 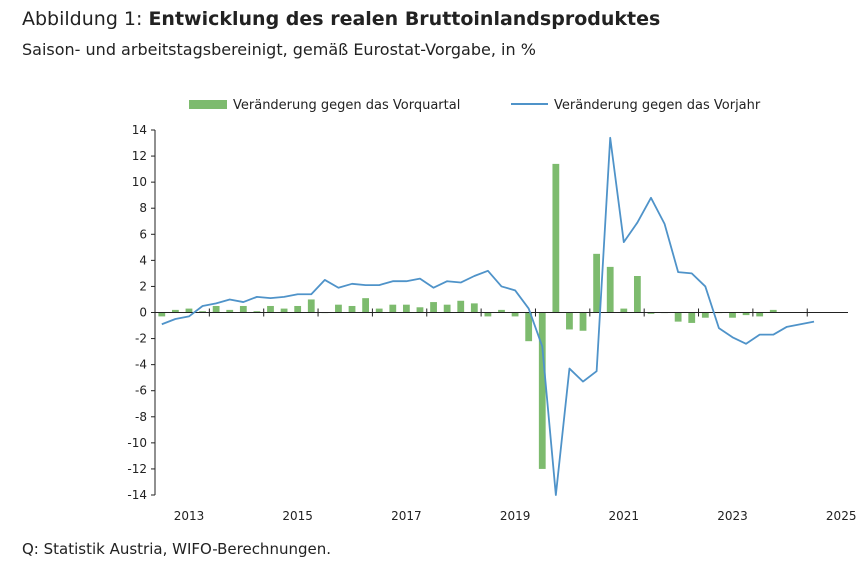 I want to click on bar-2017Q2, so click(x=420, y=310).